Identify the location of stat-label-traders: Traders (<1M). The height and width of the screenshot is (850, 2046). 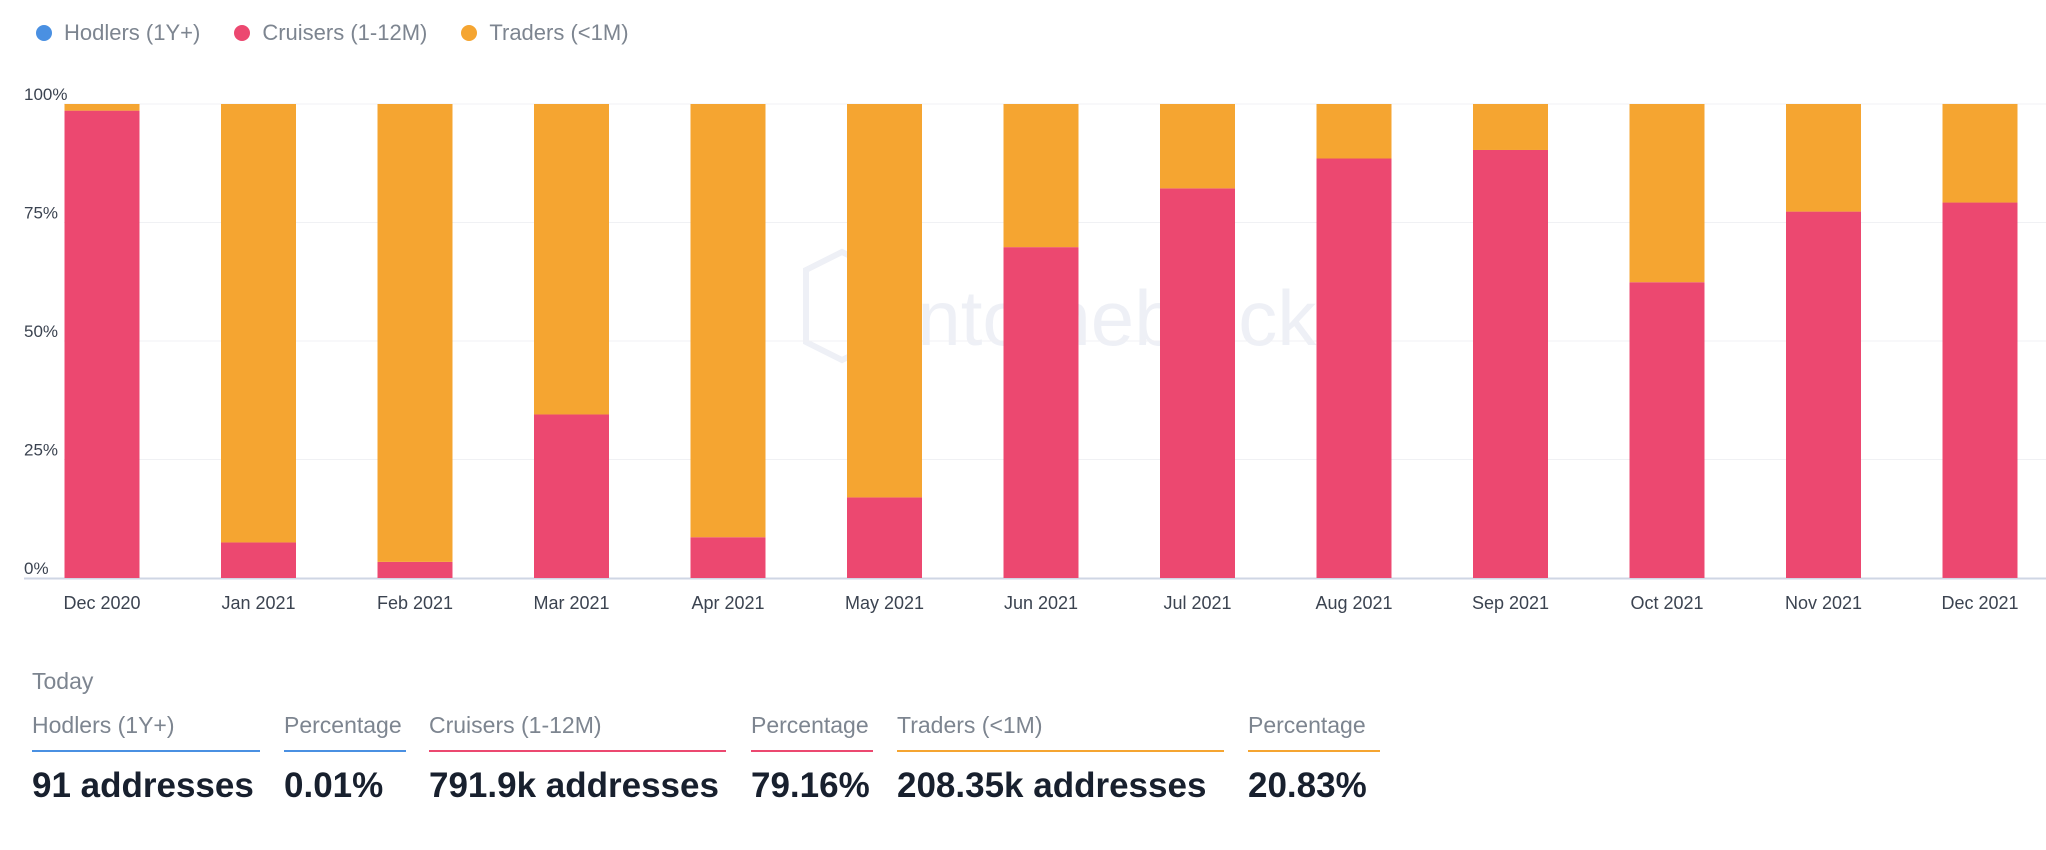
(1060, 732).